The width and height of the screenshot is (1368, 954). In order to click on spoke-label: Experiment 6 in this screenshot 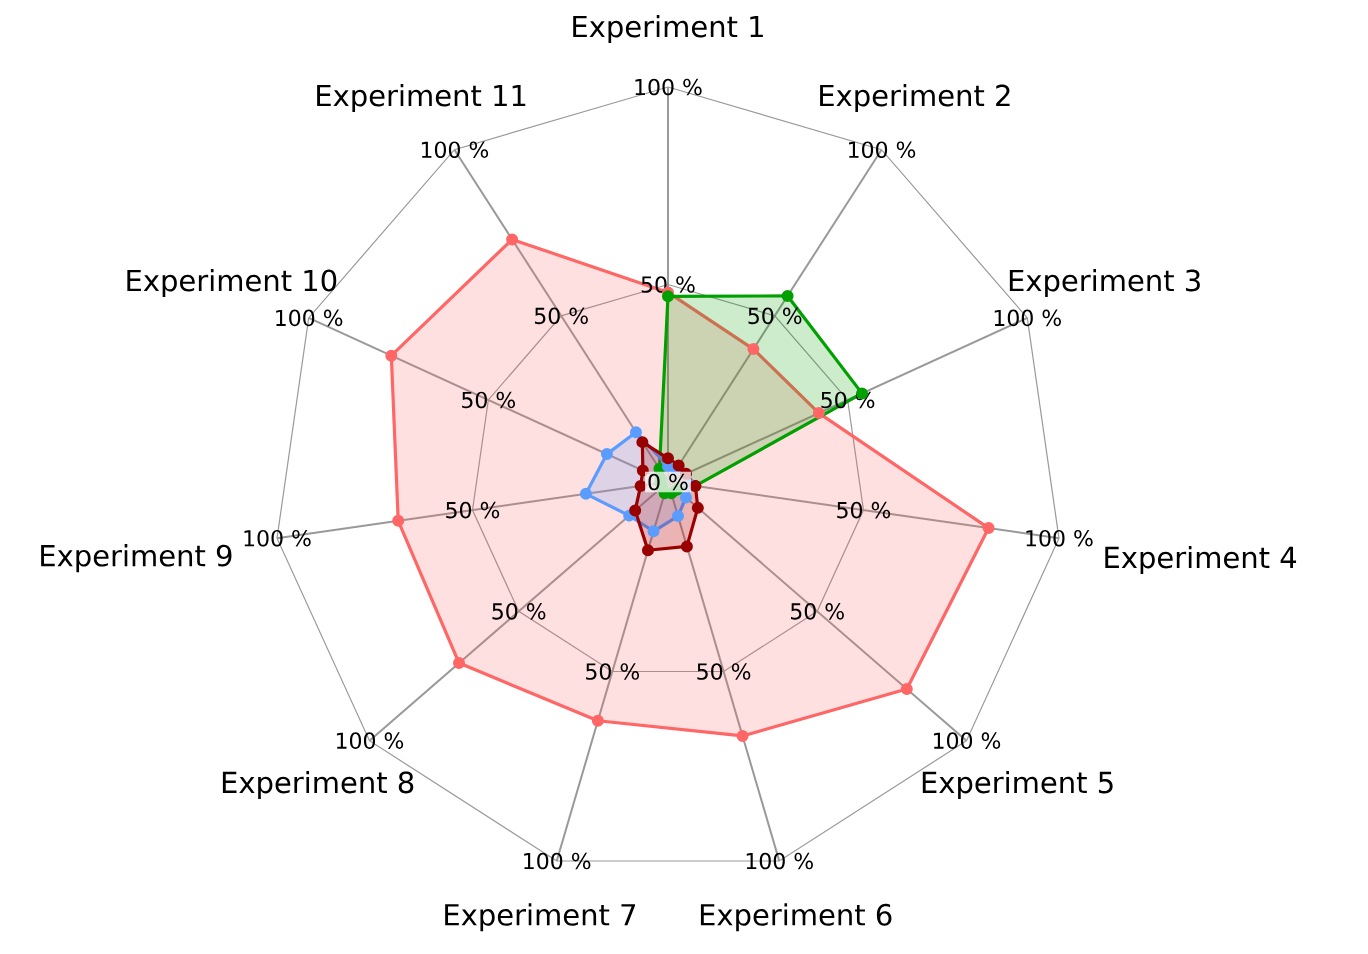, I will do `click(796, 917)`.